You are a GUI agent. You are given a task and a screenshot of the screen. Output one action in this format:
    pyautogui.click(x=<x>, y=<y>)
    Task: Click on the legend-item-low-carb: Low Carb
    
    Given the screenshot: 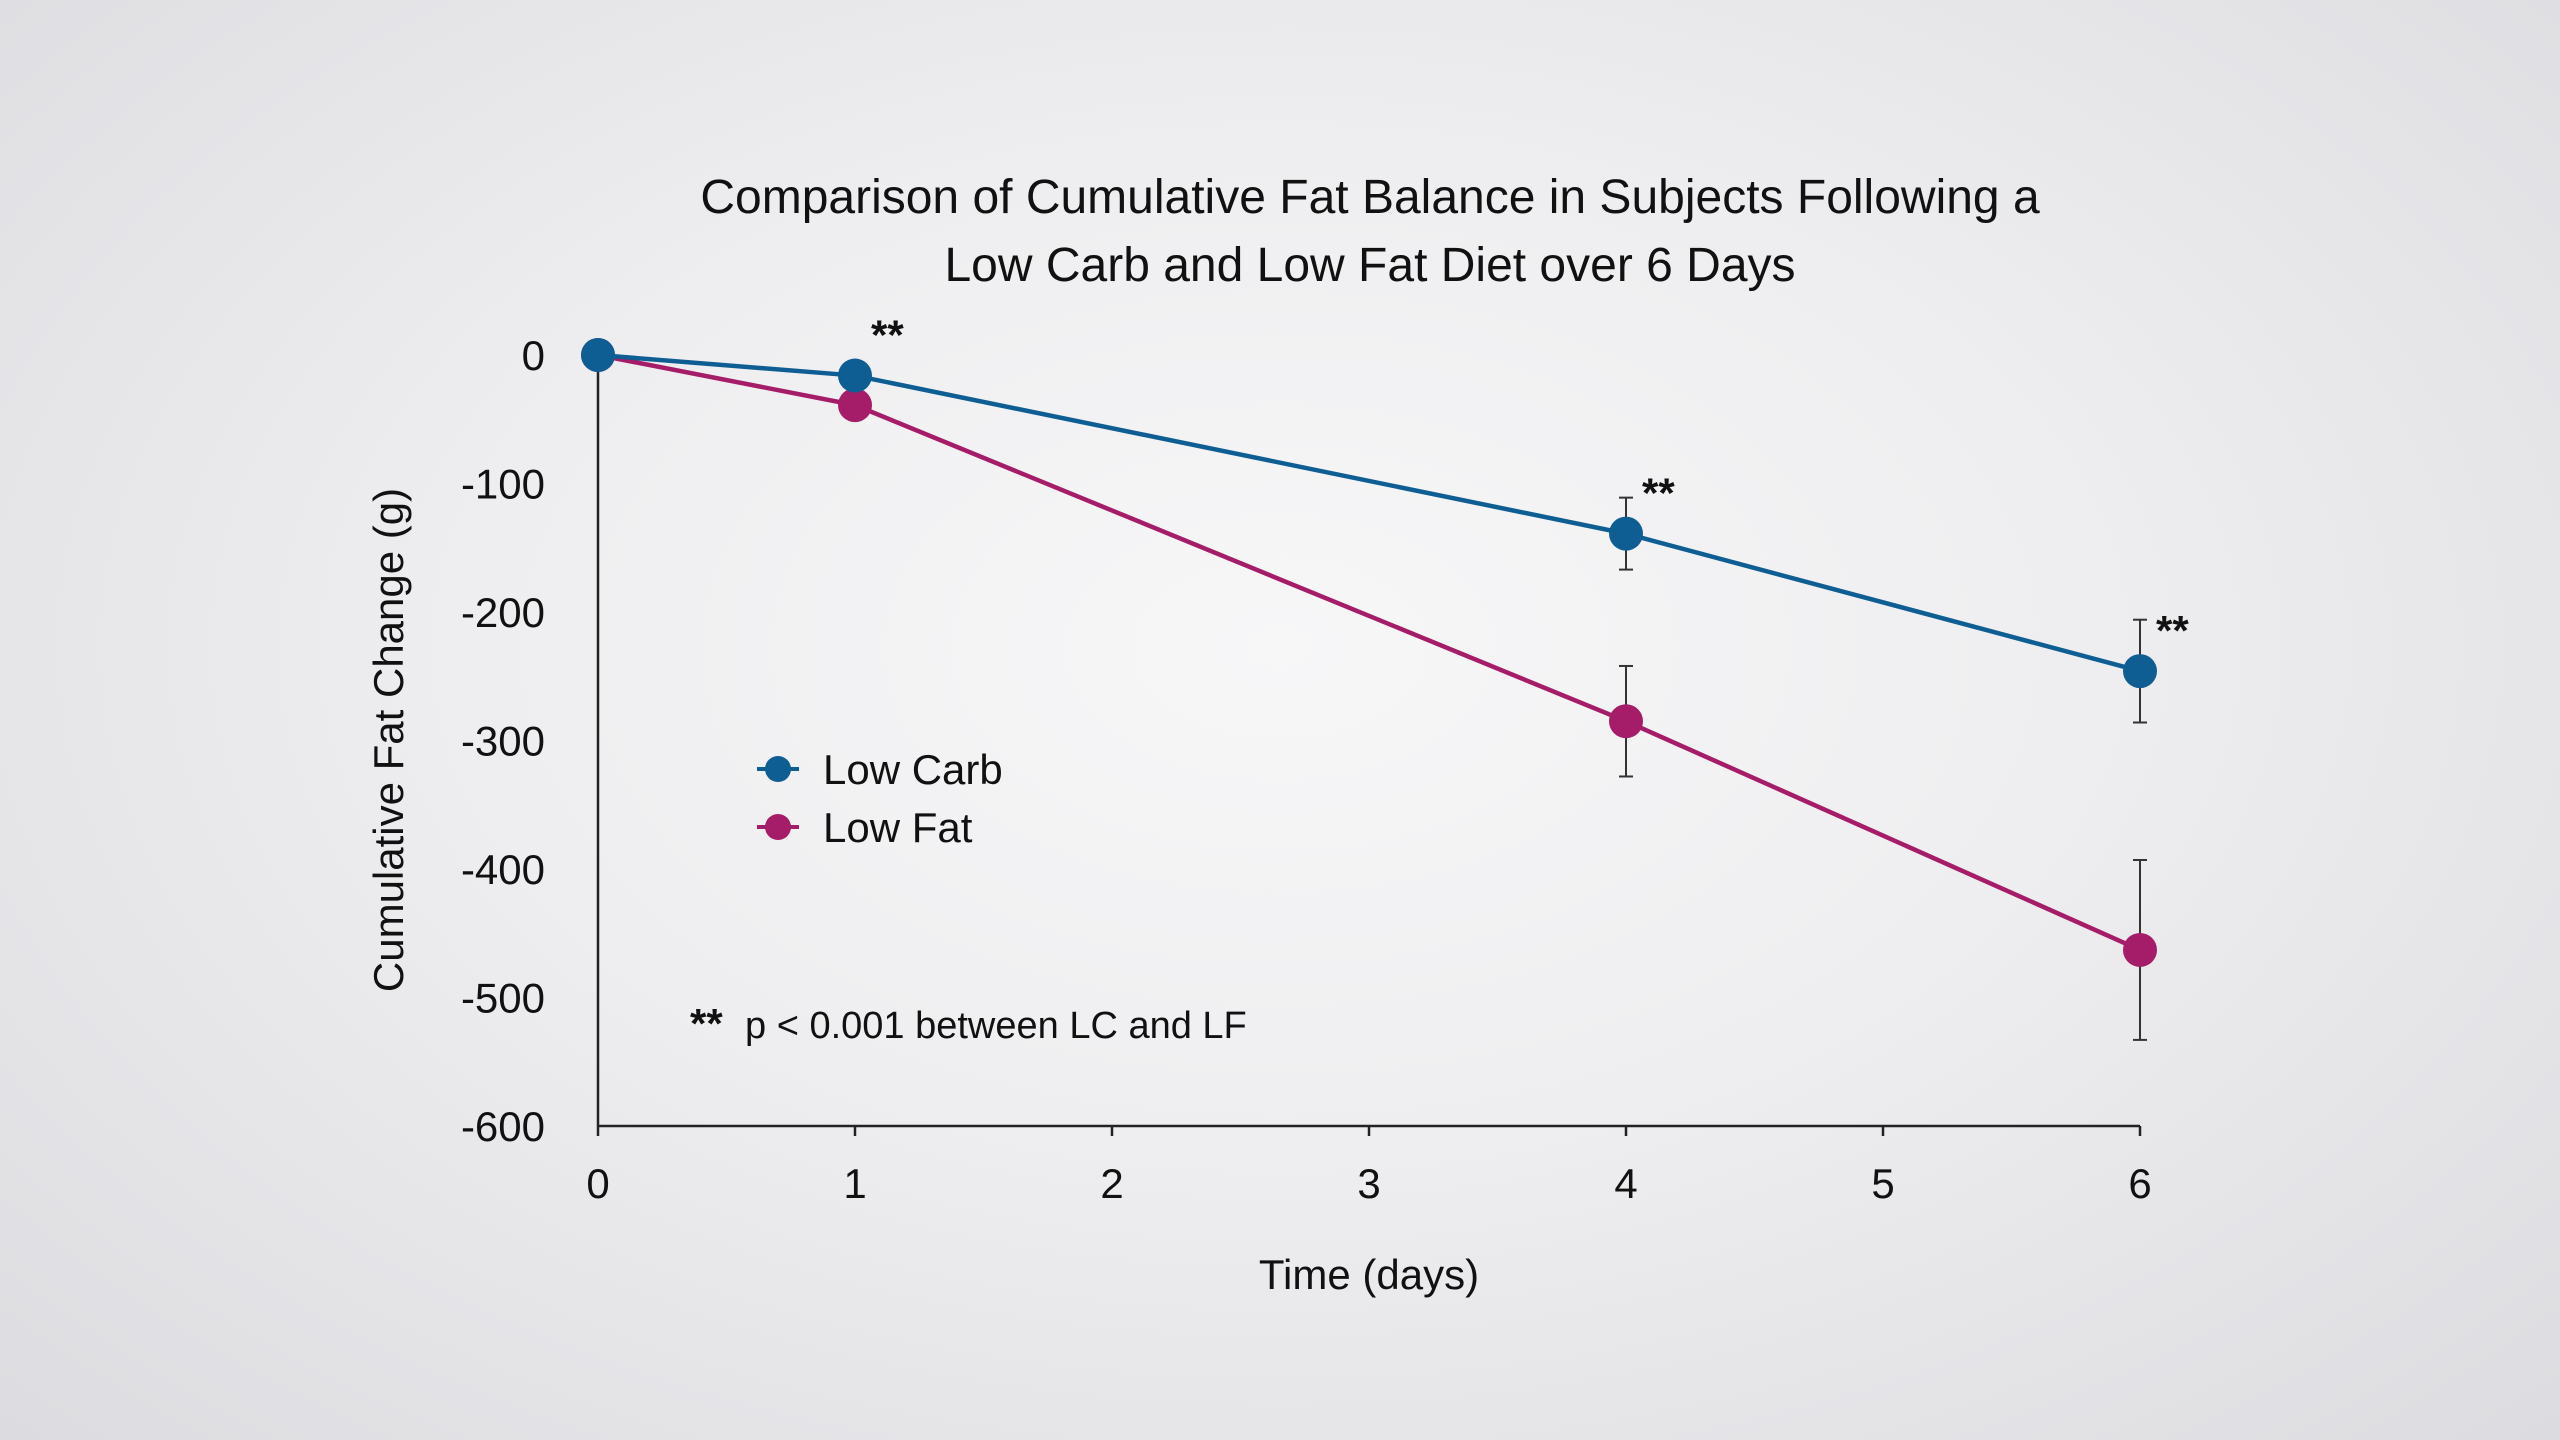 What is the action you would take?
    pyautogui.click(x=880, y=769)
    